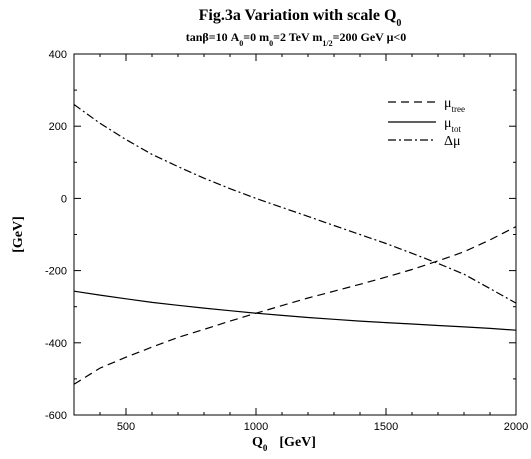 This screenshot has width=531, height=459. I want to click on y-axis-label: [GeV], so click(18, 234).